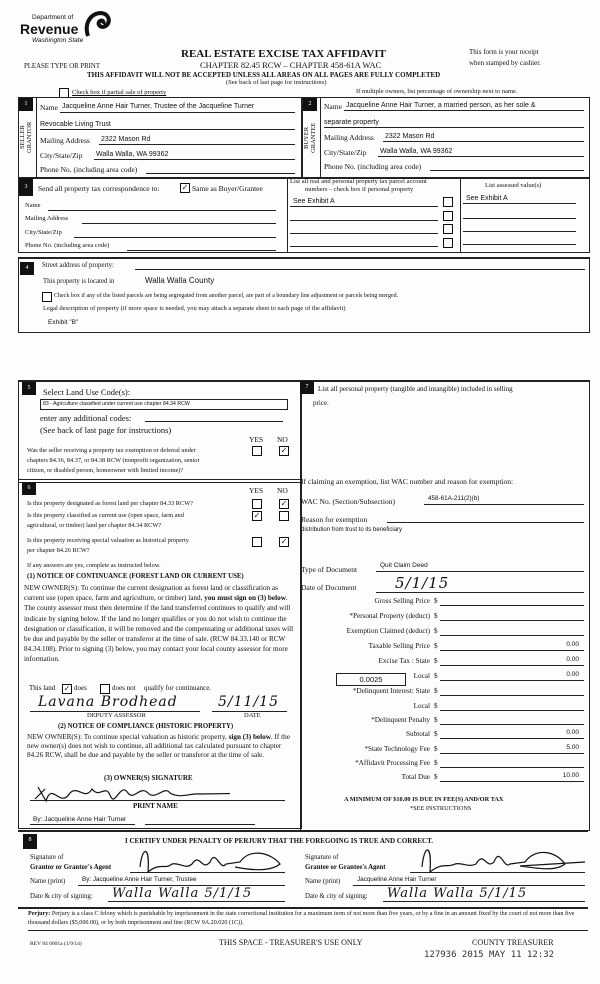 Image resolution: width=600 pixels, height=984 pixels. What do you see at coordinates (284, 516) in the screenshot?
I see `current-use-no-checkbox` at bounding box center [284, 516].